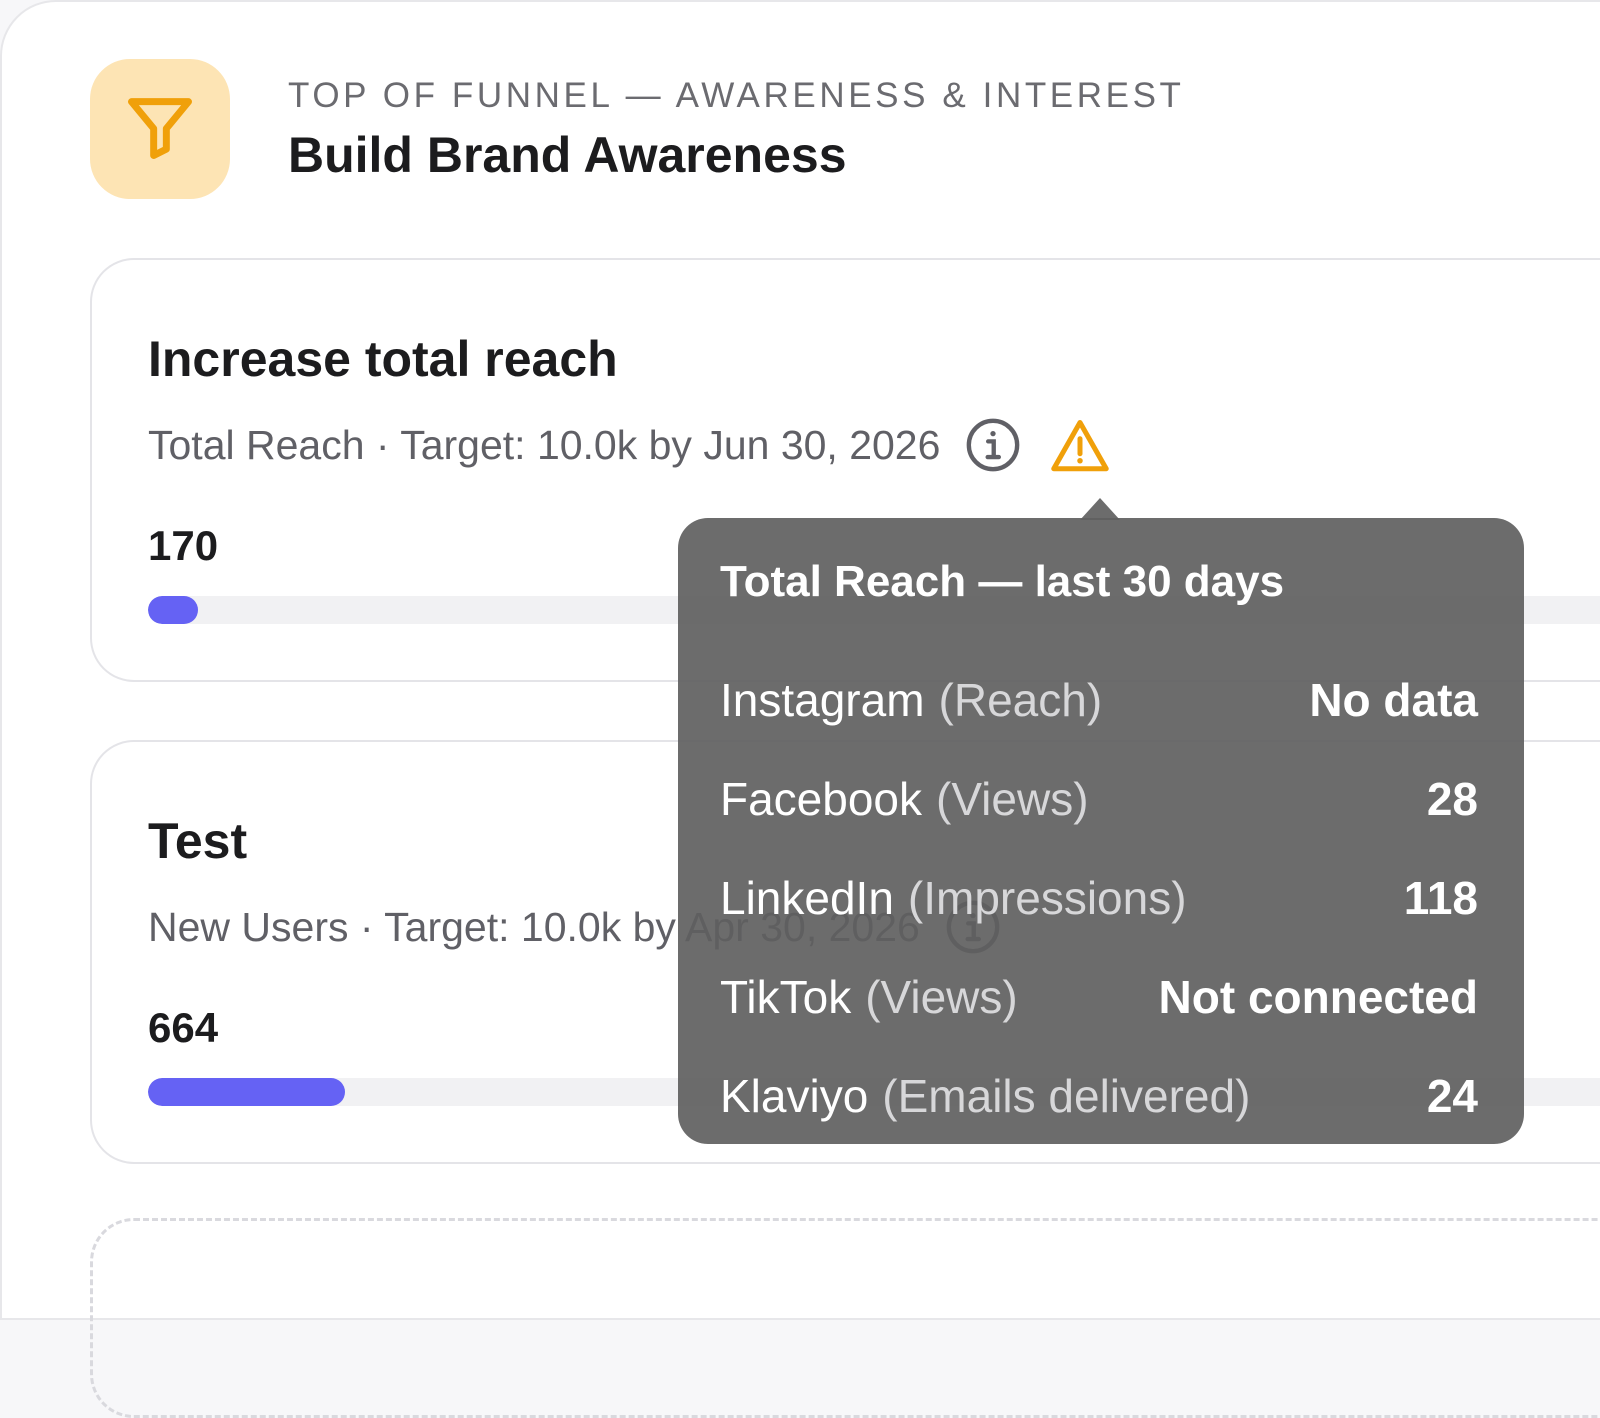 The width and height of the screenshot is (1600, 1418). What do you see at coordinates (198, 841) in the screenshot?
I see `goal-title: Test` at bounding box center [198, 841].